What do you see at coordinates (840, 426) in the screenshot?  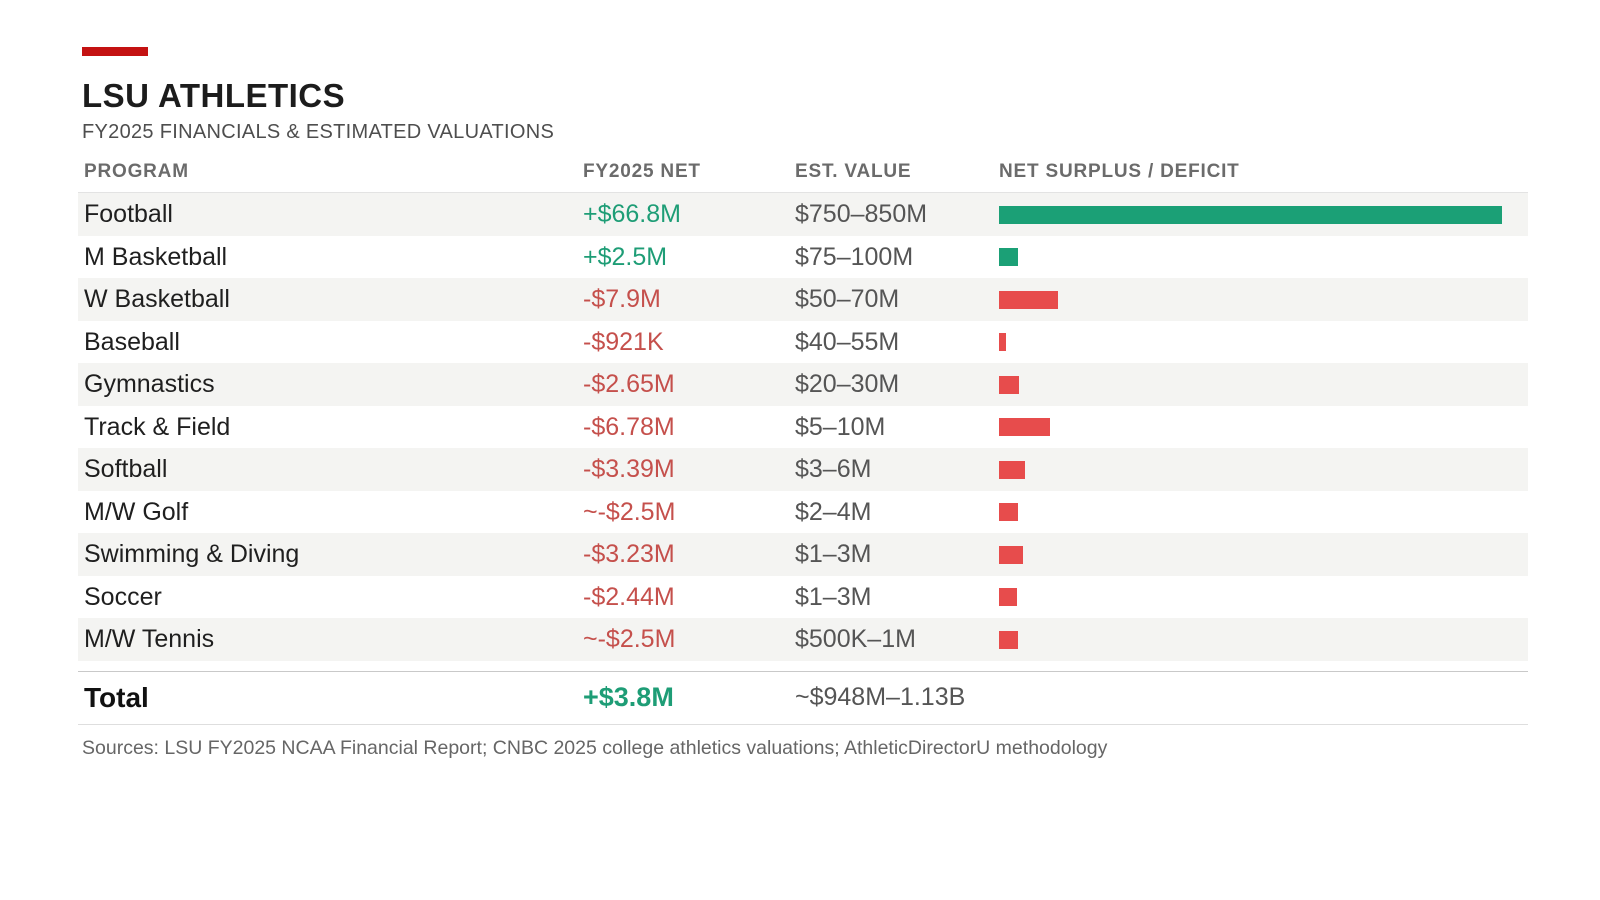 I see `est-value: $5–10M` at bounding box center [840, 426].